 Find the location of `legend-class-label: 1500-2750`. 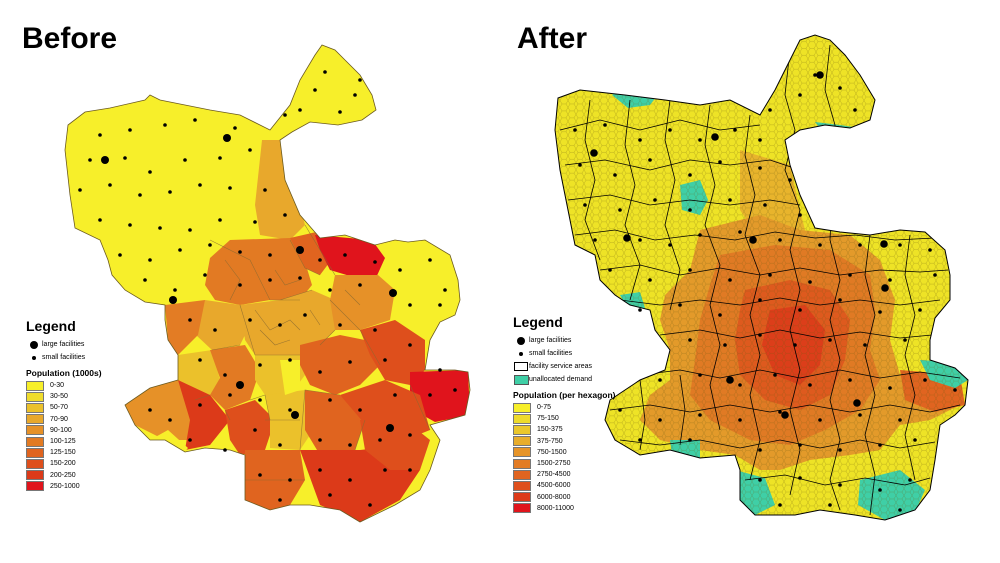

legend-class-label: 1500-2750 is located at coordinates (554, 464).